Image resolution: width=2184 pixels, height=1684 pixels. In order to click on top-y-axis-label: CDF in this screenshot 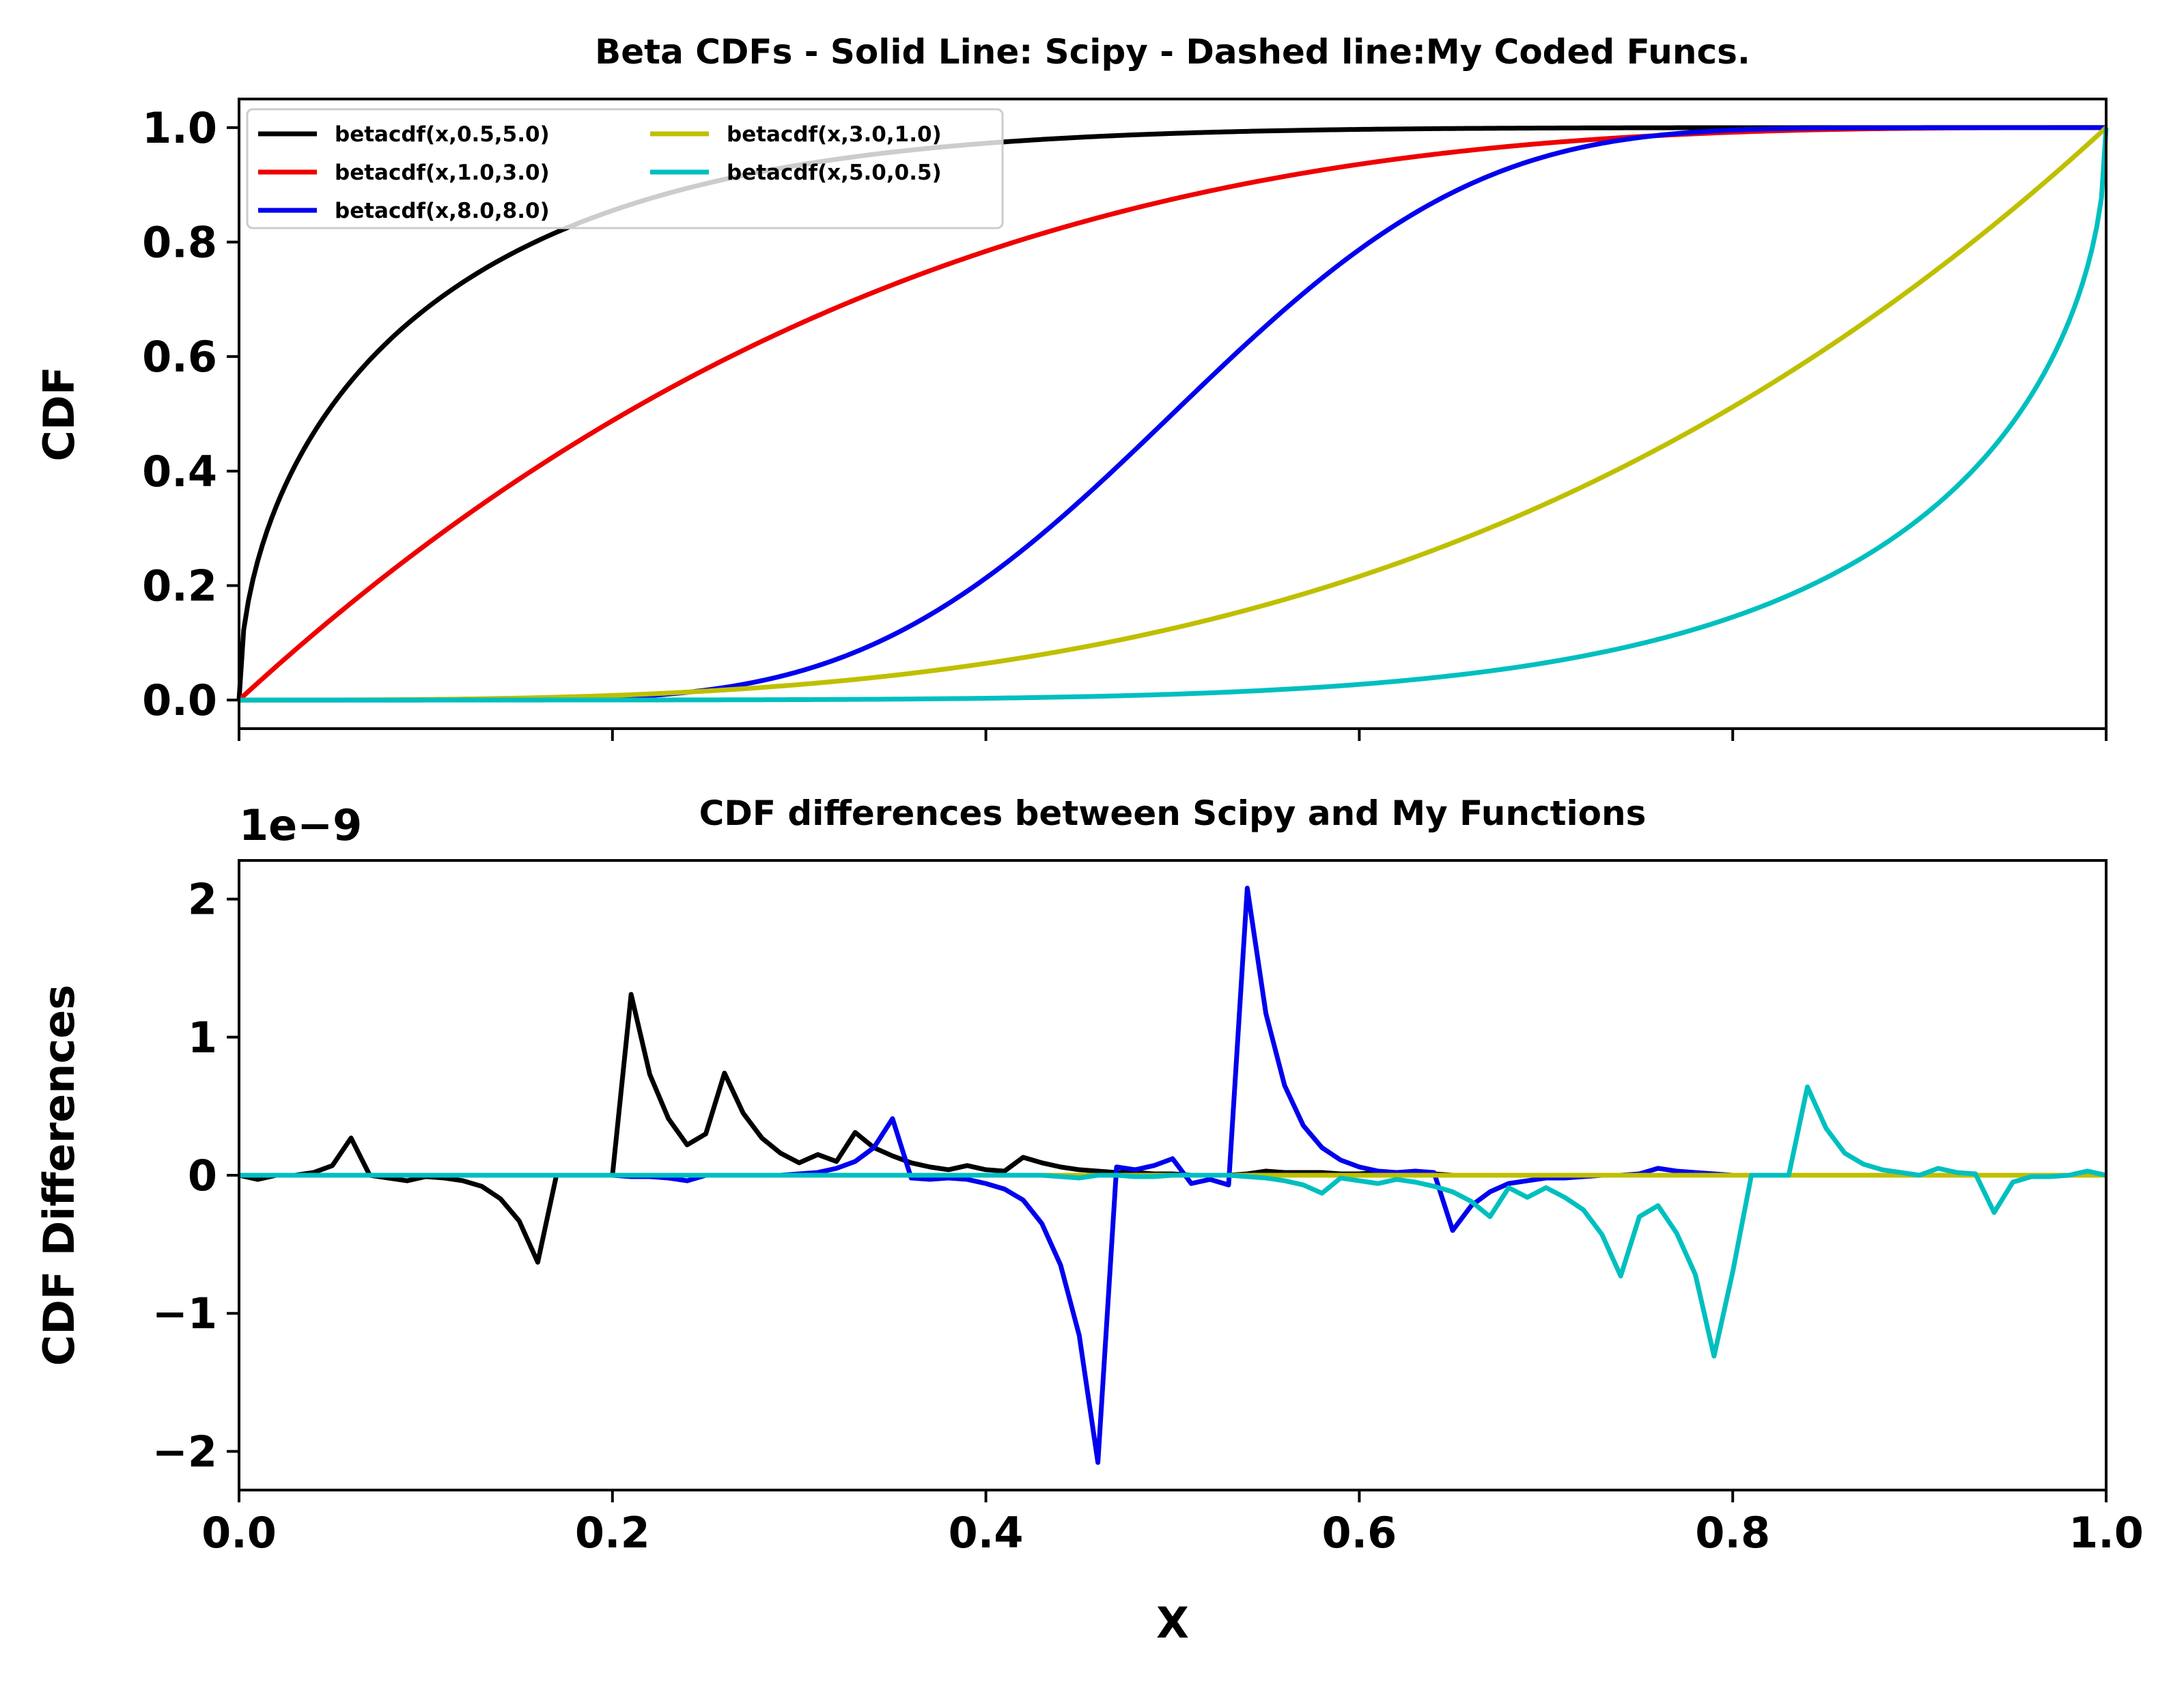, I will do `click(59, 413)`.